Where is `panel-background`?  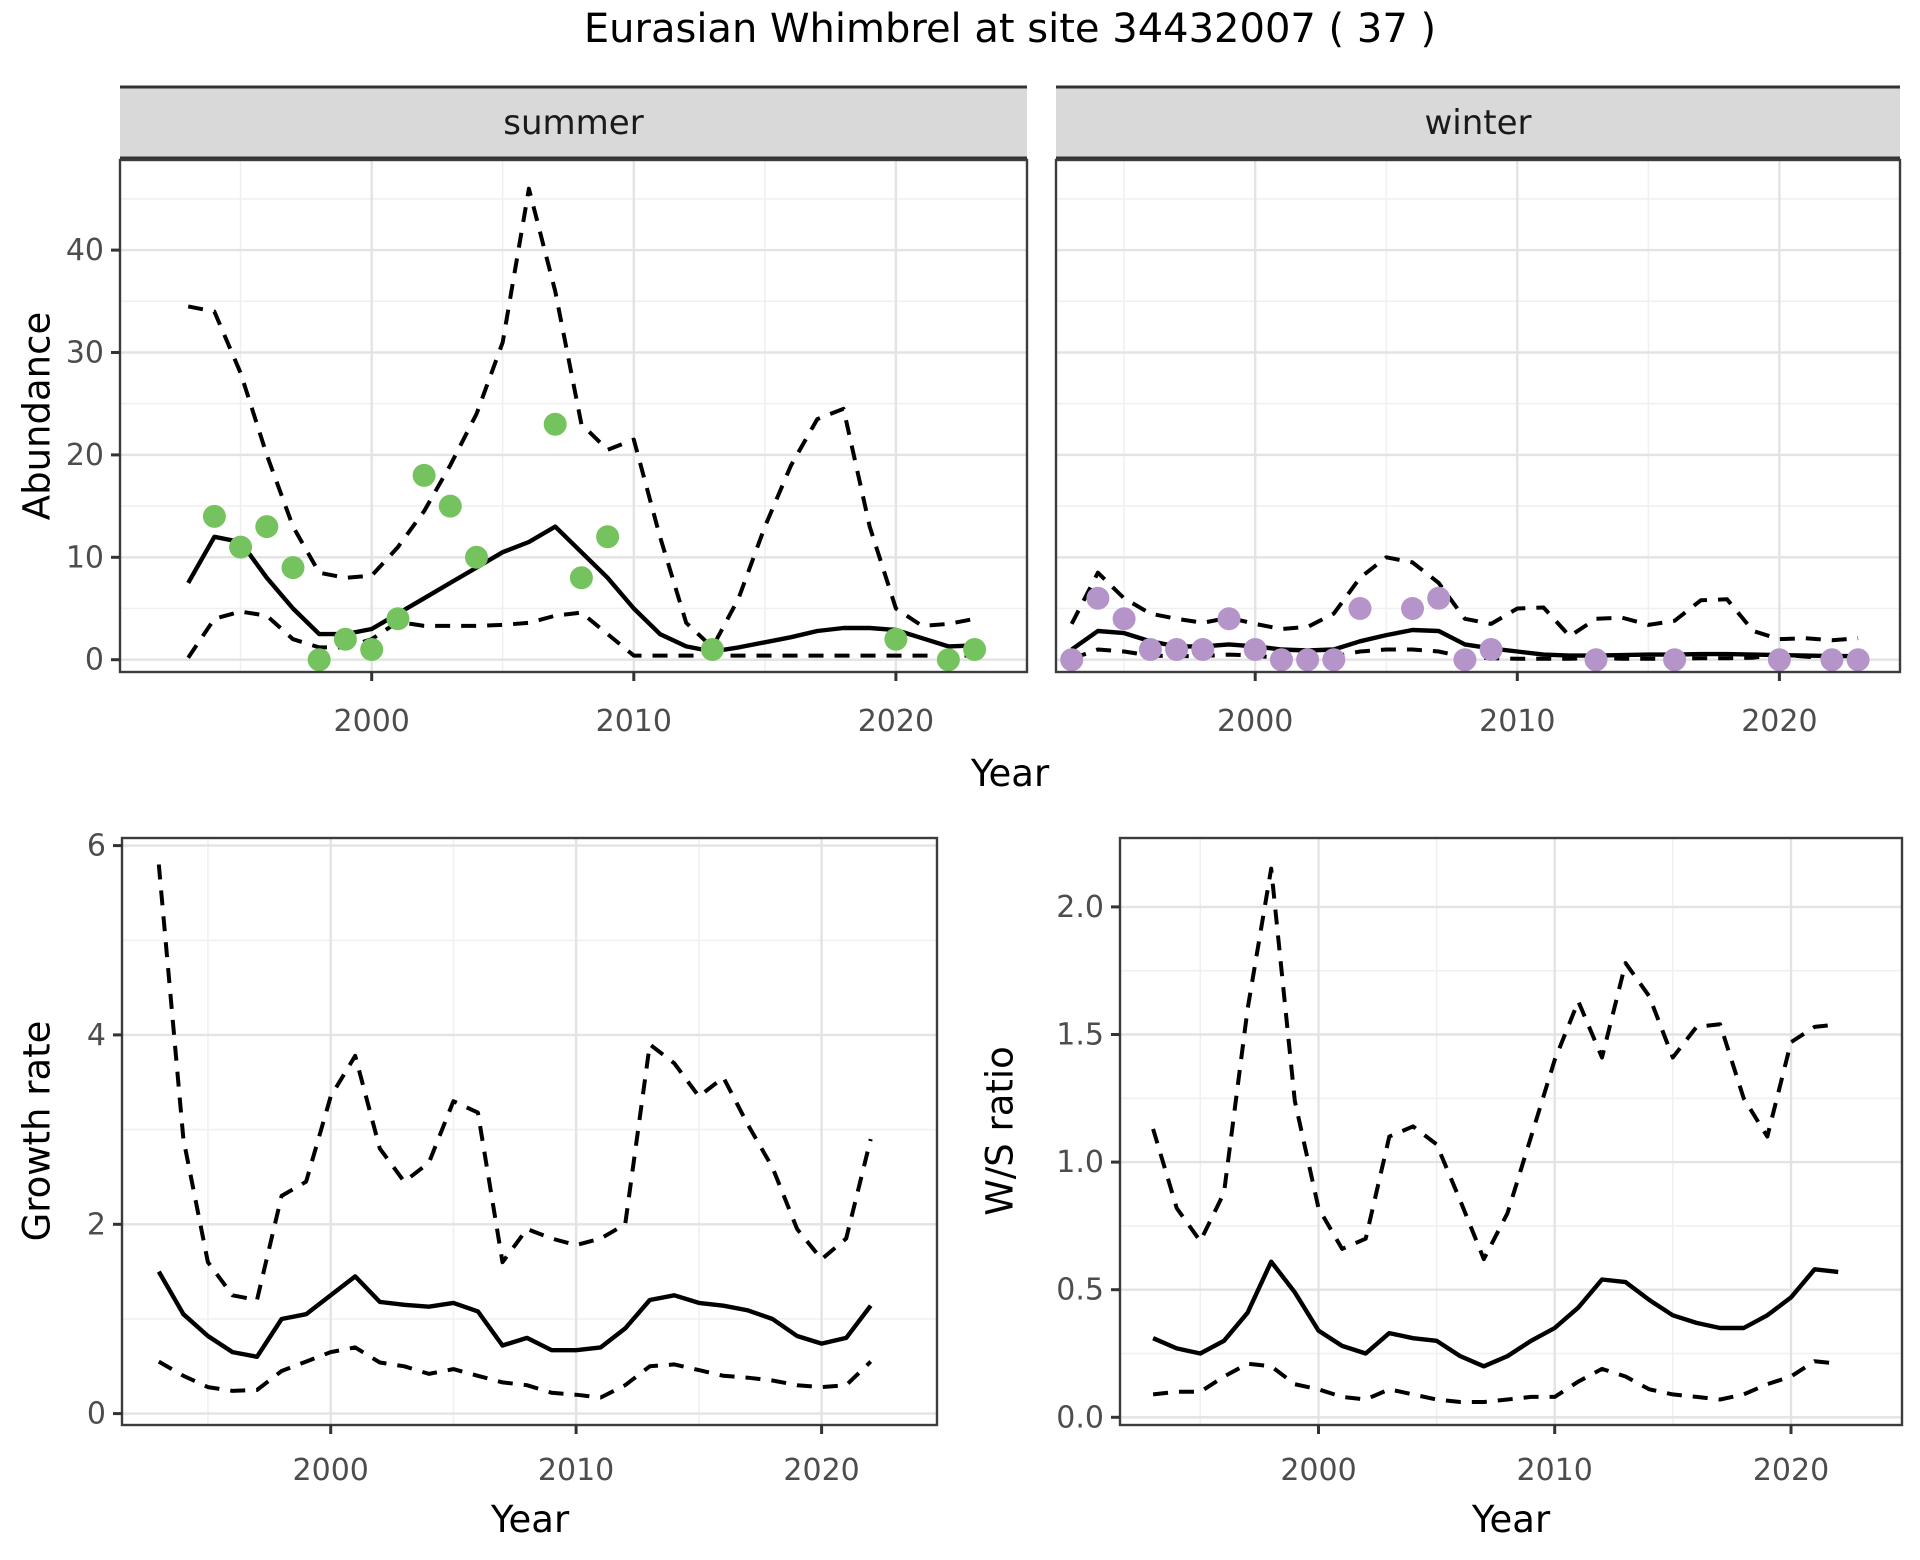 panel-background is located at coordinates (1478, 416).